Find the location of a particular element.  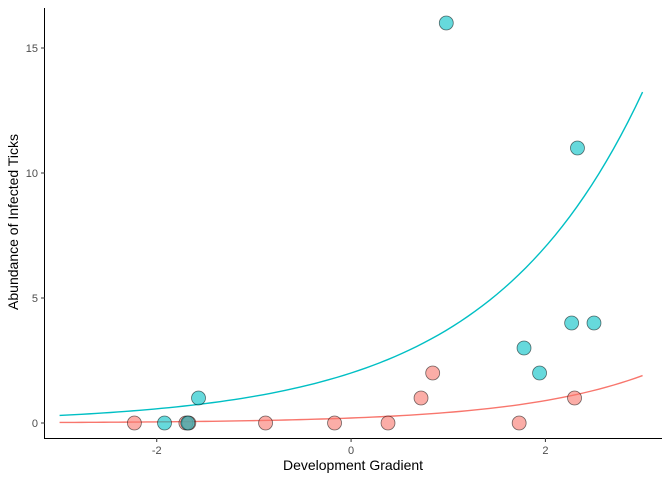

y-axis-ticks: 0 5 10 15 is located at coordinates (35, 236).